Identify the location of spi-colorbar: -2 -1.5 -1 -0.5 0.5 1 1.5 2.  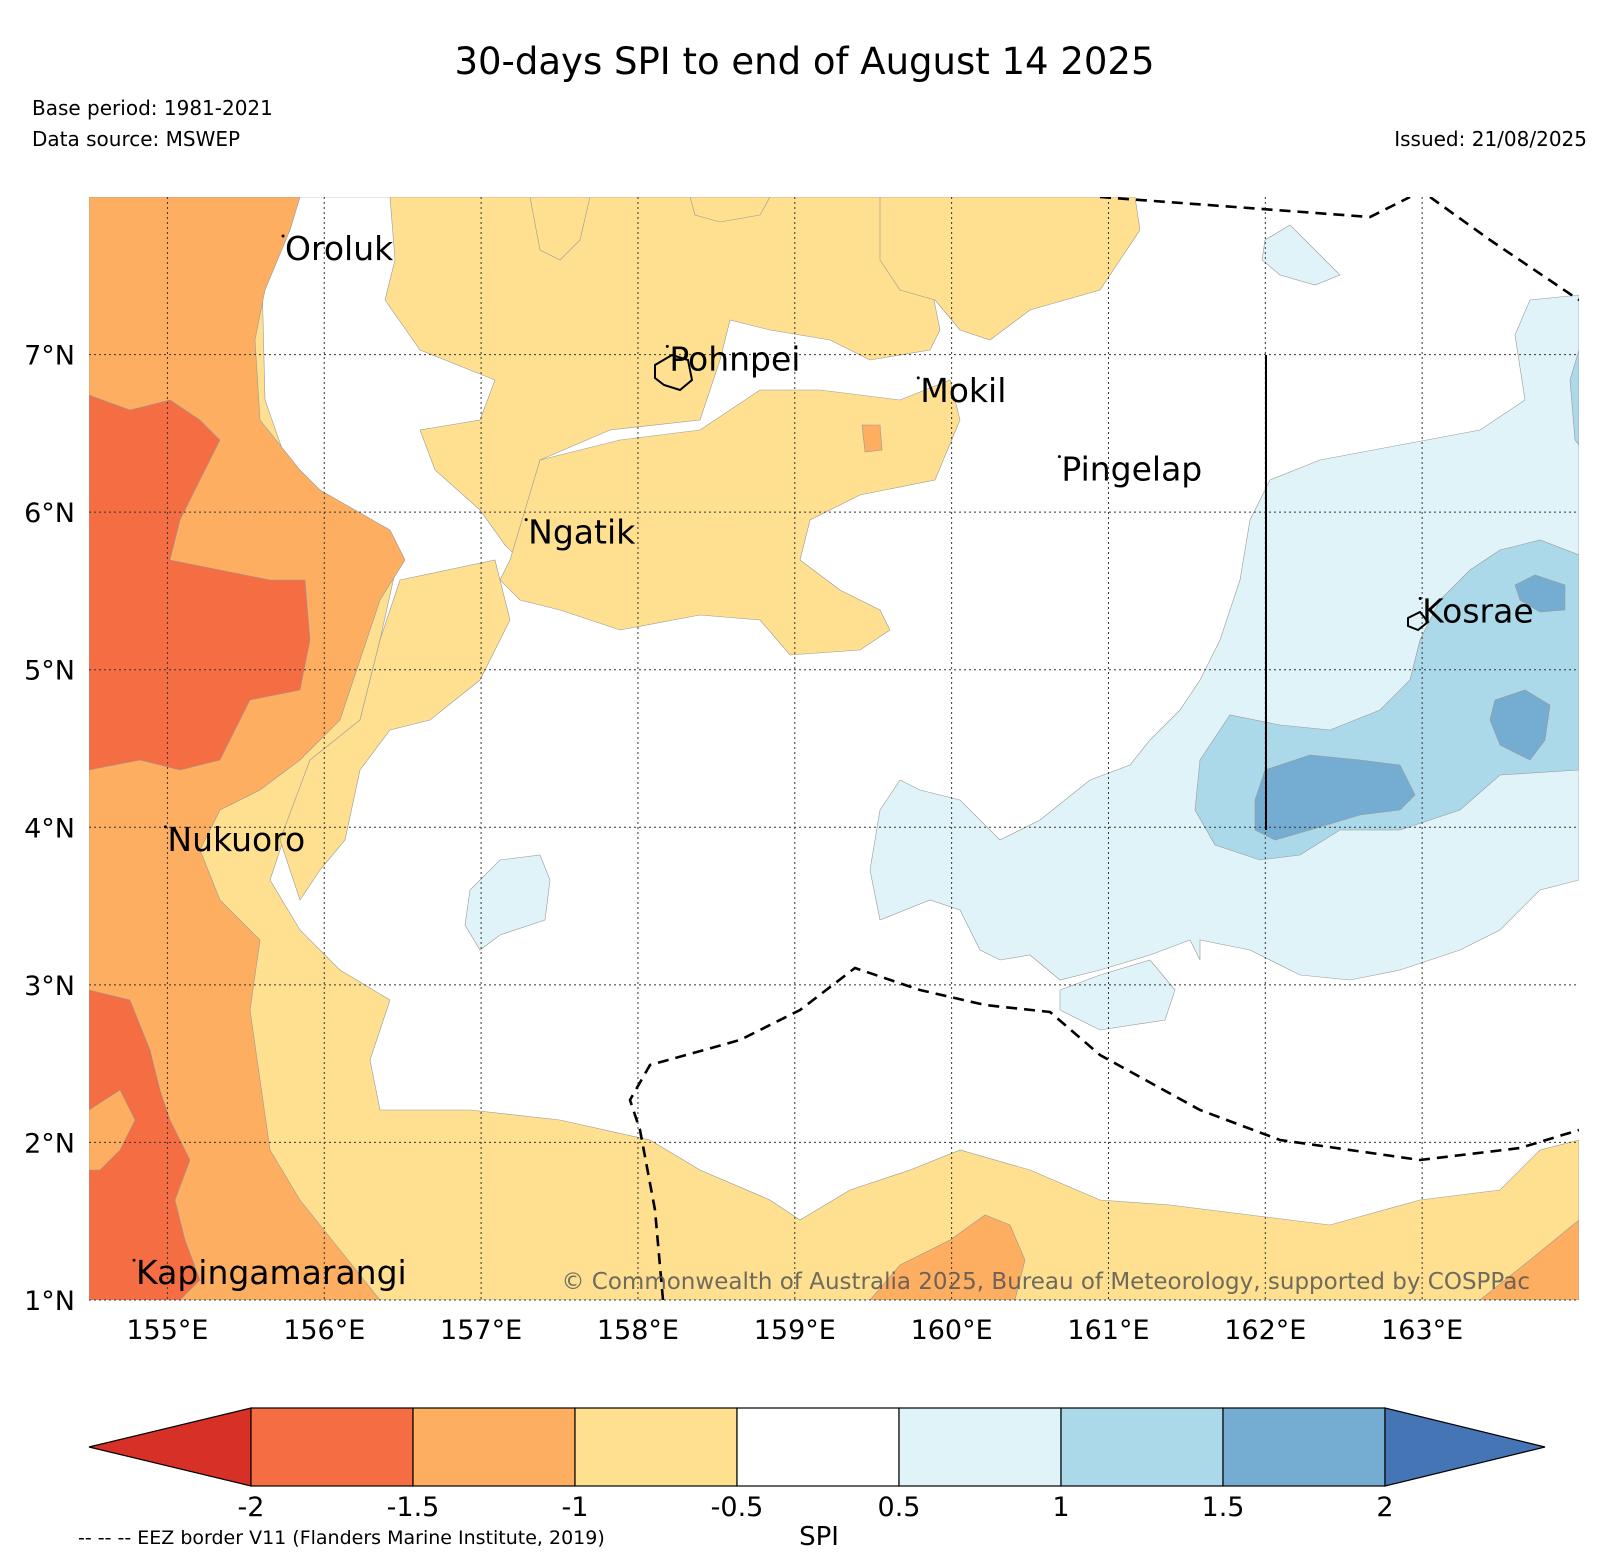
(817, 1465).